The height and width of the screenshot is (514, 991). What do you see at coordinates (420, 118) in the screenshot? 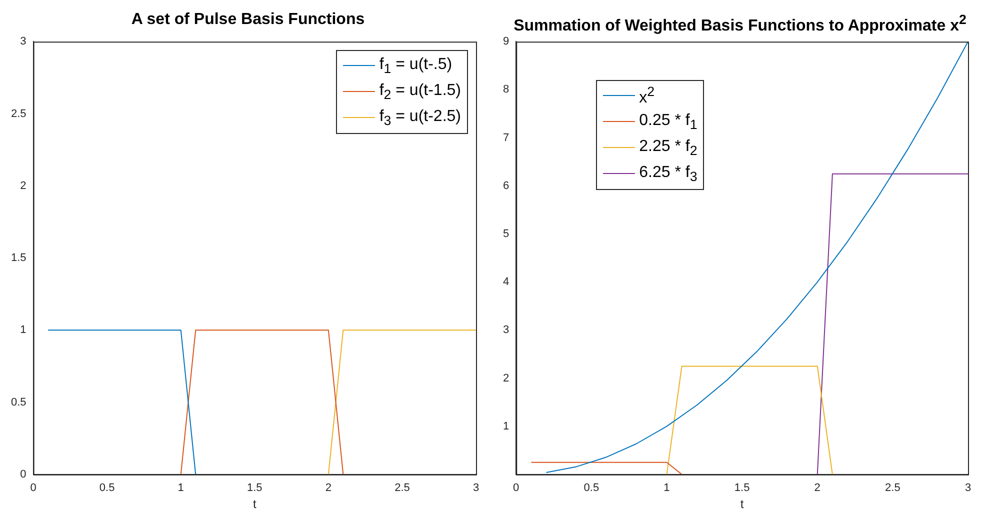
I see `legend-label: f$_{3}$ = u(t-2.5)` at bounding box center [420, 118].